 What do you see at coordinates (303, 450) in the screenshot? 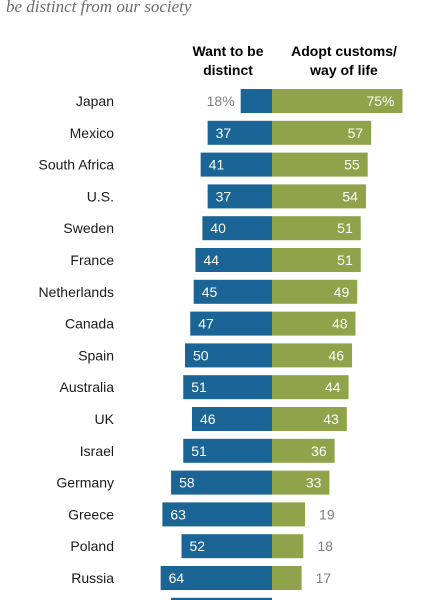
I see `bar-adopt-israel` at bounding box center [303, 450].